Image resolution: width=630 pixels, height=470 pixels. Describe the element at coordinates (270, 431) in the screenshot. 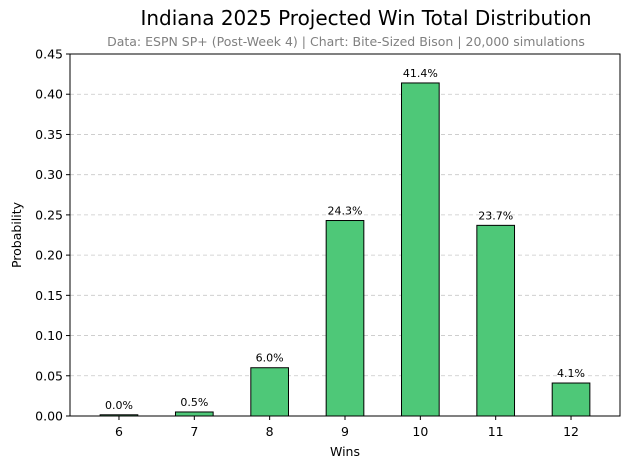

I see `x-tick-label: 8` at that location.